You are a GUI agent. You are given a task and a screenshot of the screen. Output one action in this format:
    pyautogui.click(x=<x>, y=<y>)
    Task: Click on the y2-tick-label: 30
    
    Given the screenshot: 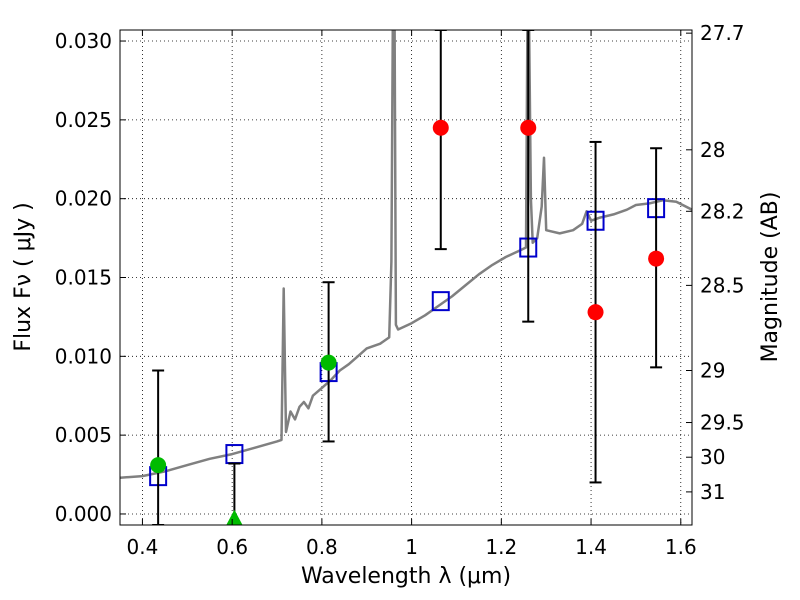 What is the action you would take?
    pyautogui.click(x=712, y=457)
    